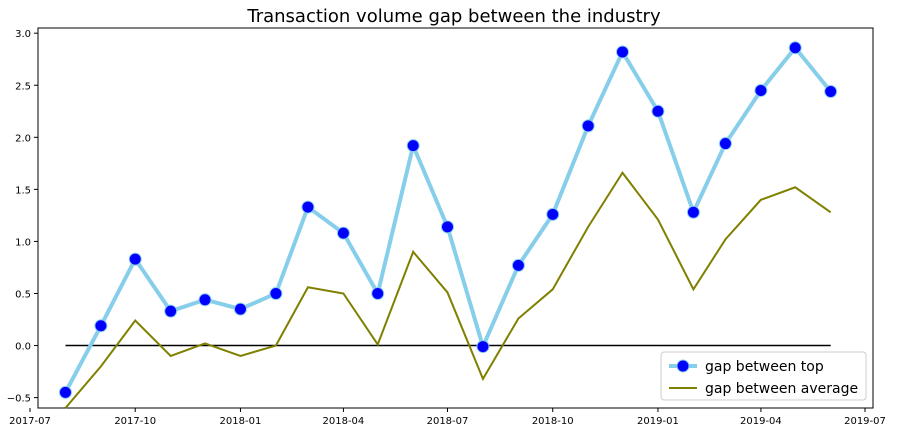 The image size is (907, 444). Describe the element at coordinates (23, 190) in the screenshot. I see `y-tick-label: 1.5` at that location.